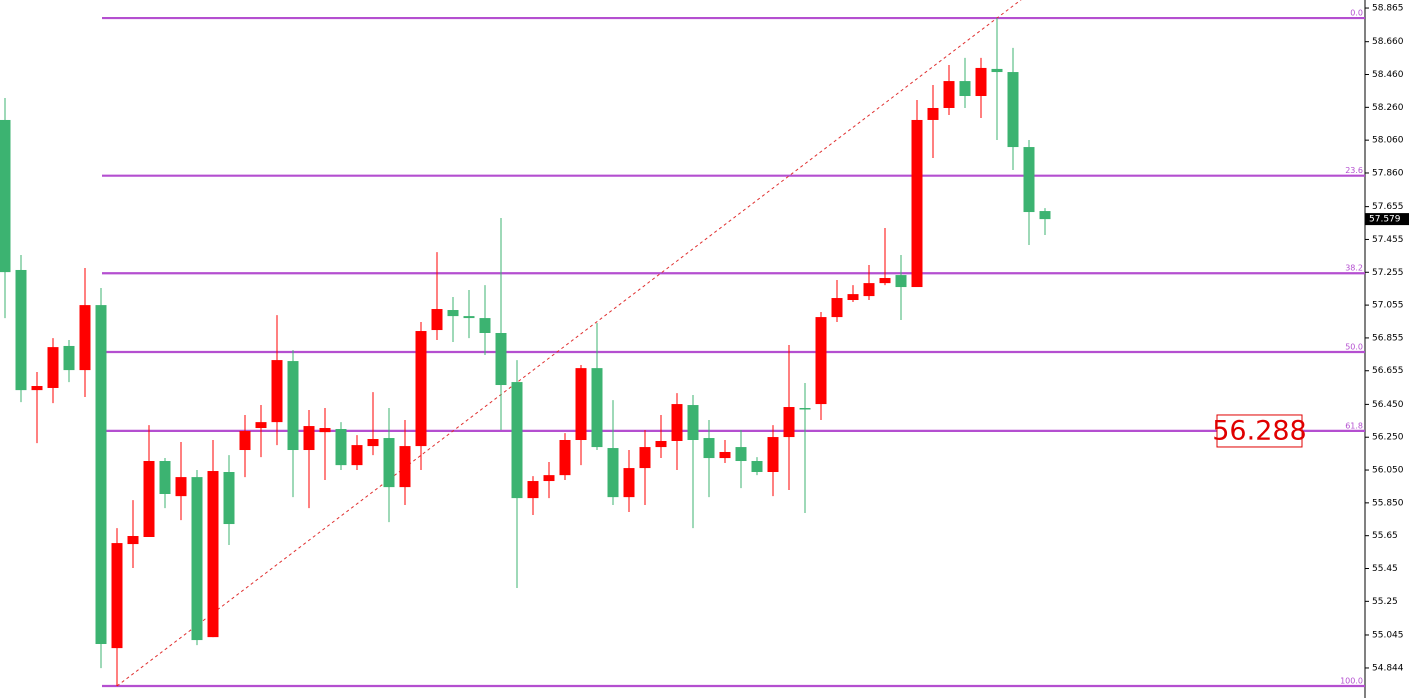 Image resolution: width=1409 pixels, height=698 pixels. I want to click on y-tick-label: 57.255, so click(1388, 273).